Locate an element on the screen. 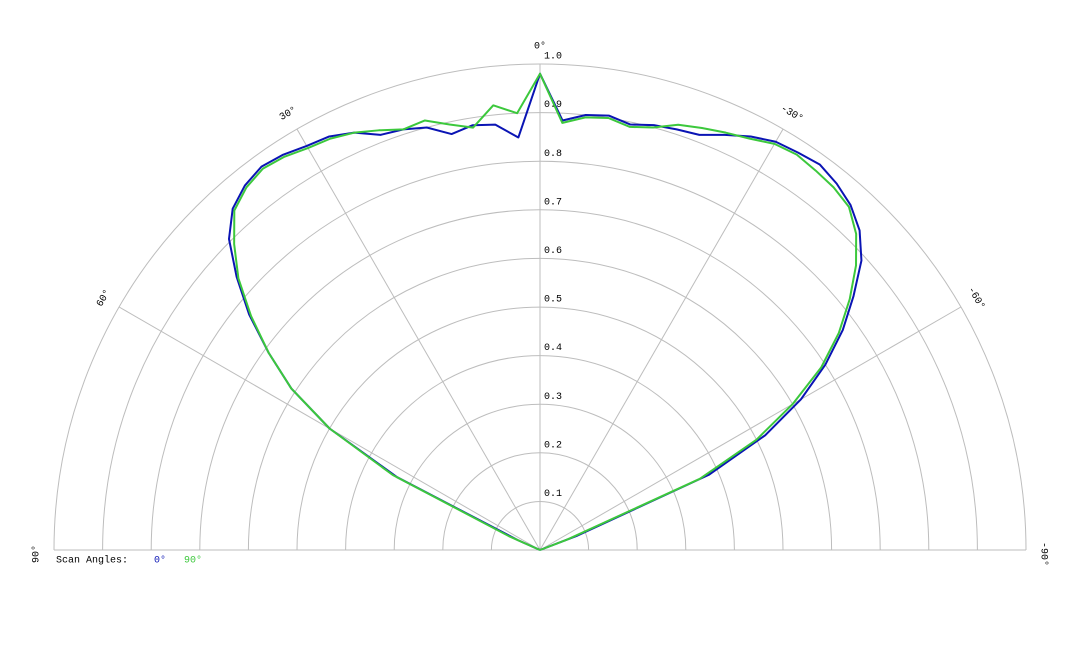  angle-label: 60° is located at coordinates (103, 299).